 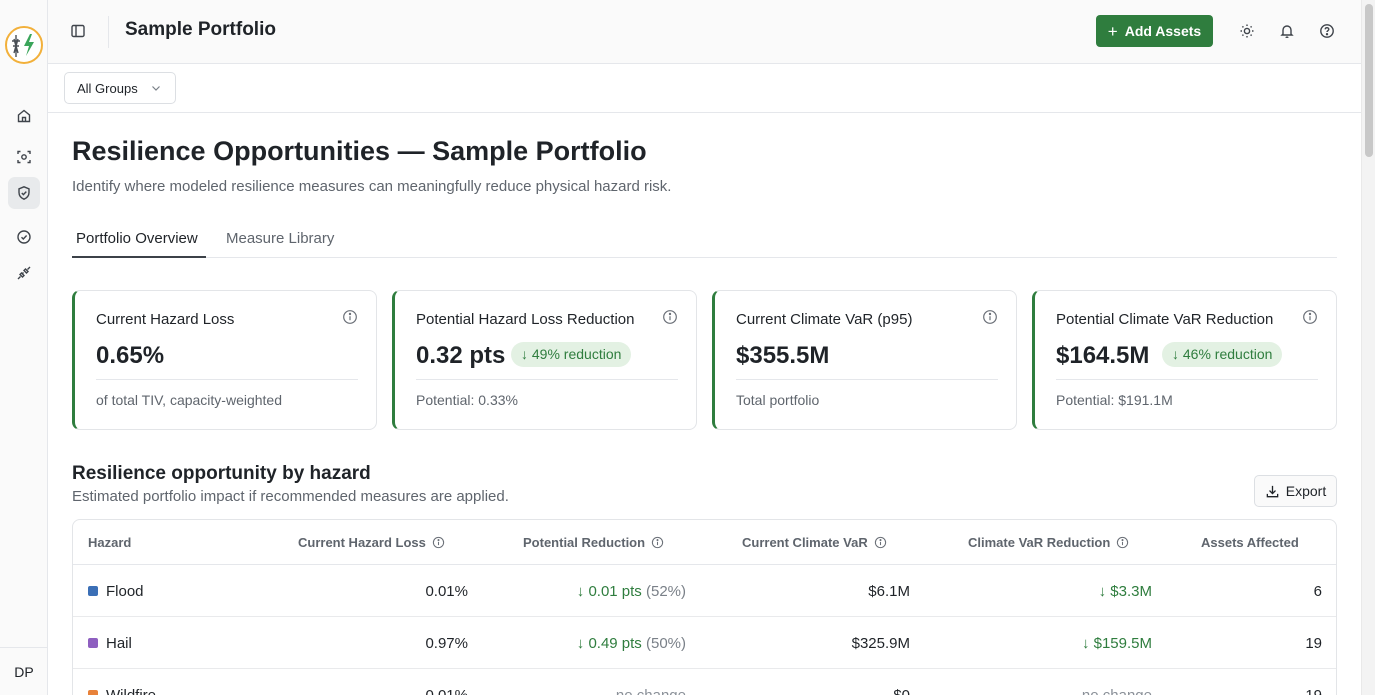 I want to click on add-assets-label: Add Assets, so click(x=1163, y=31).